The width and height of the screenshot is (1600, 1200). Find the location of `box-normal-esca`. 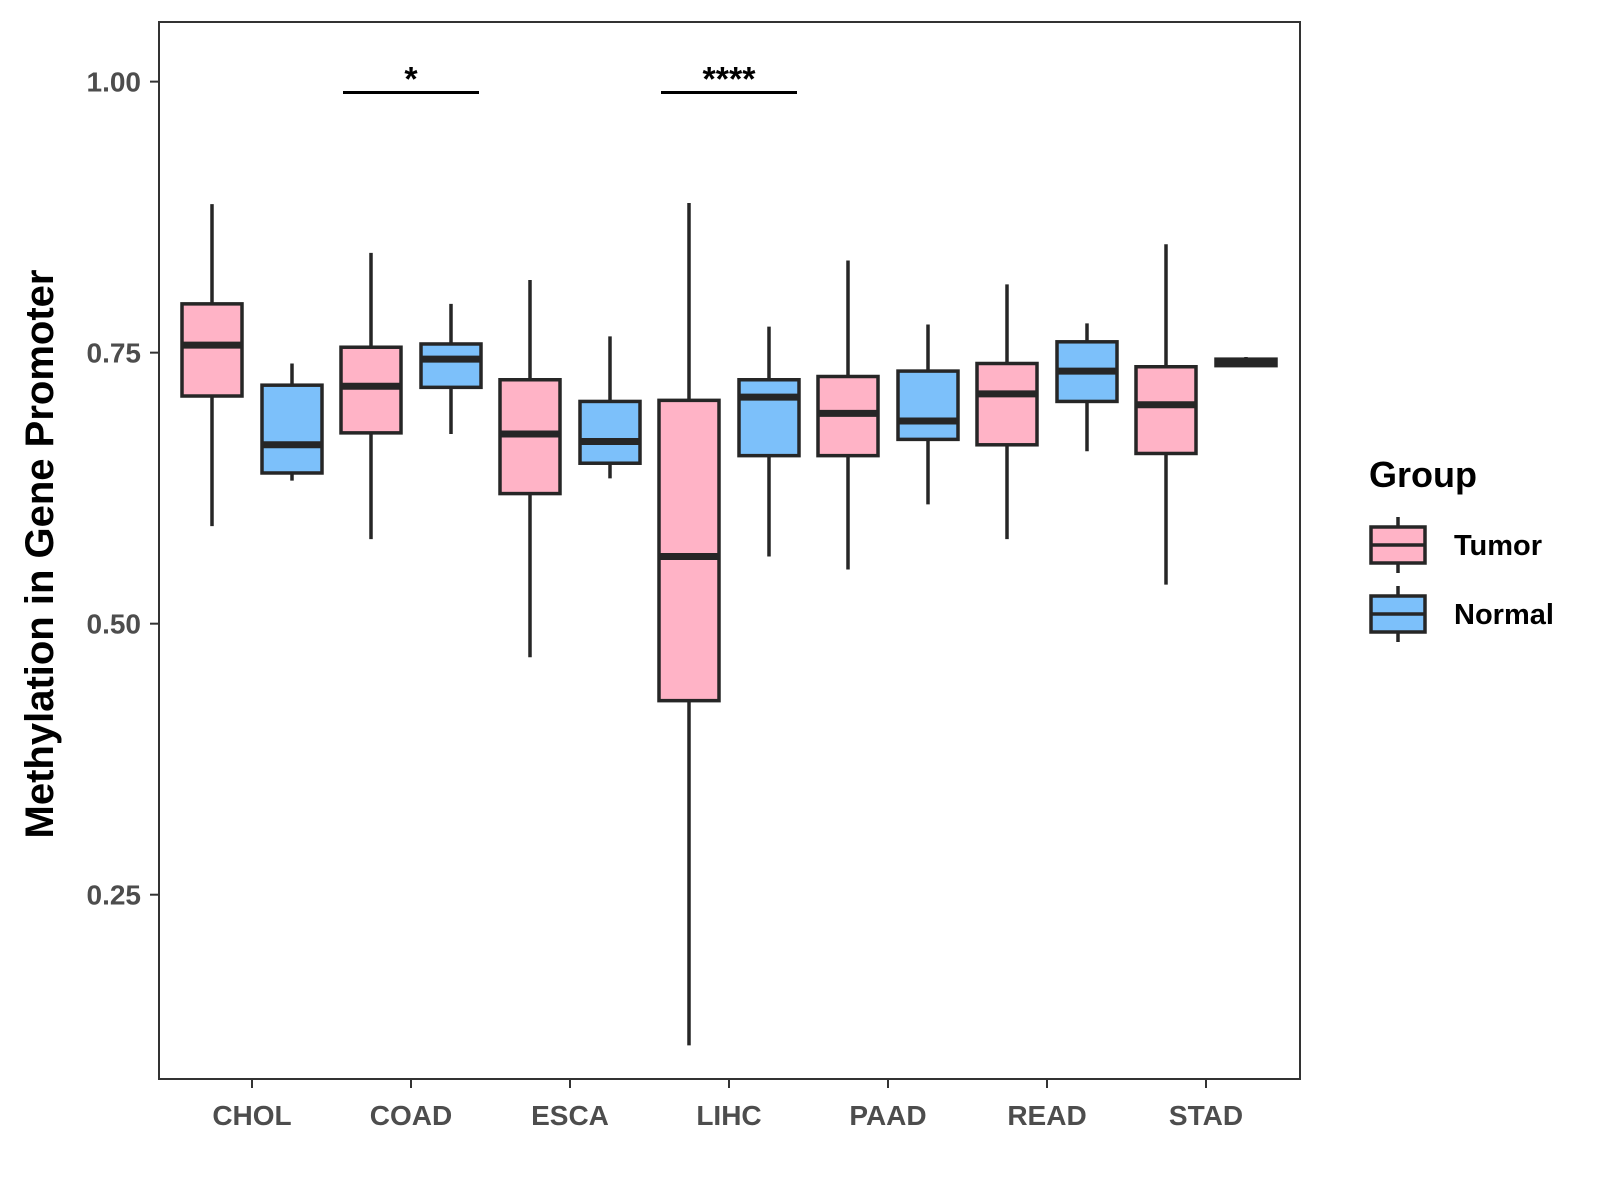

box-normal-esca is located at coordinates (610, 407).